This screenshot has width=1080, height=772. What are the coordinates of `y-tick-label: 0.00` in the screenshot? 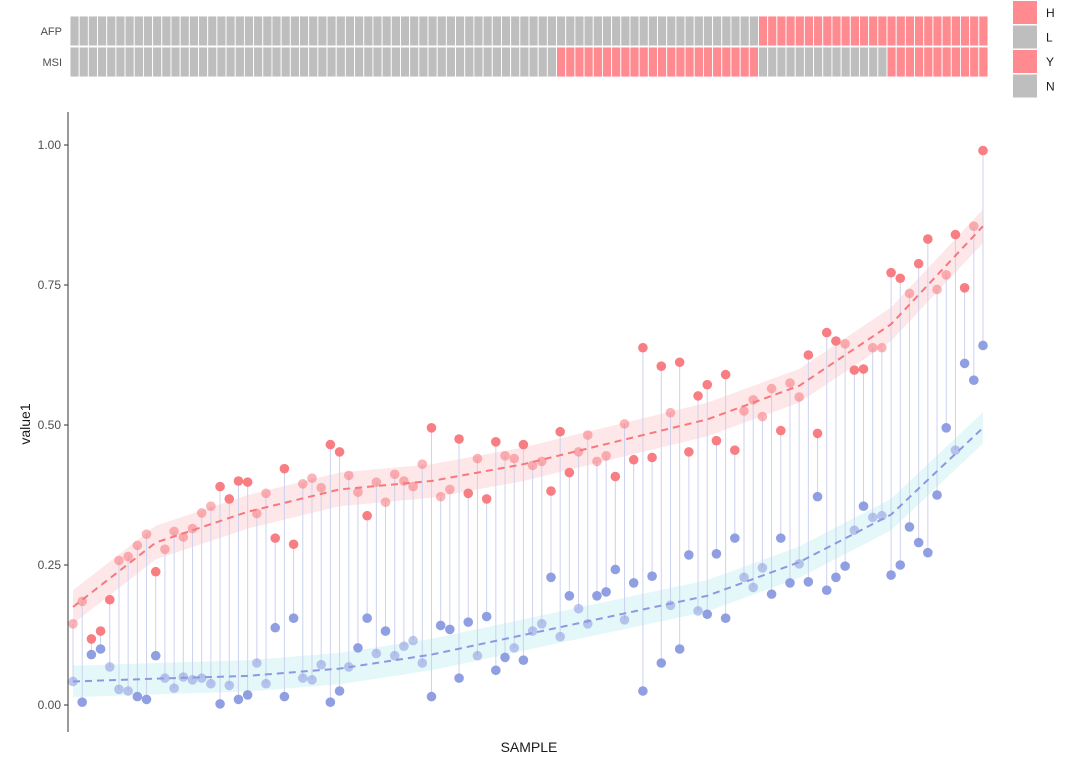 It's located at (50, 705).